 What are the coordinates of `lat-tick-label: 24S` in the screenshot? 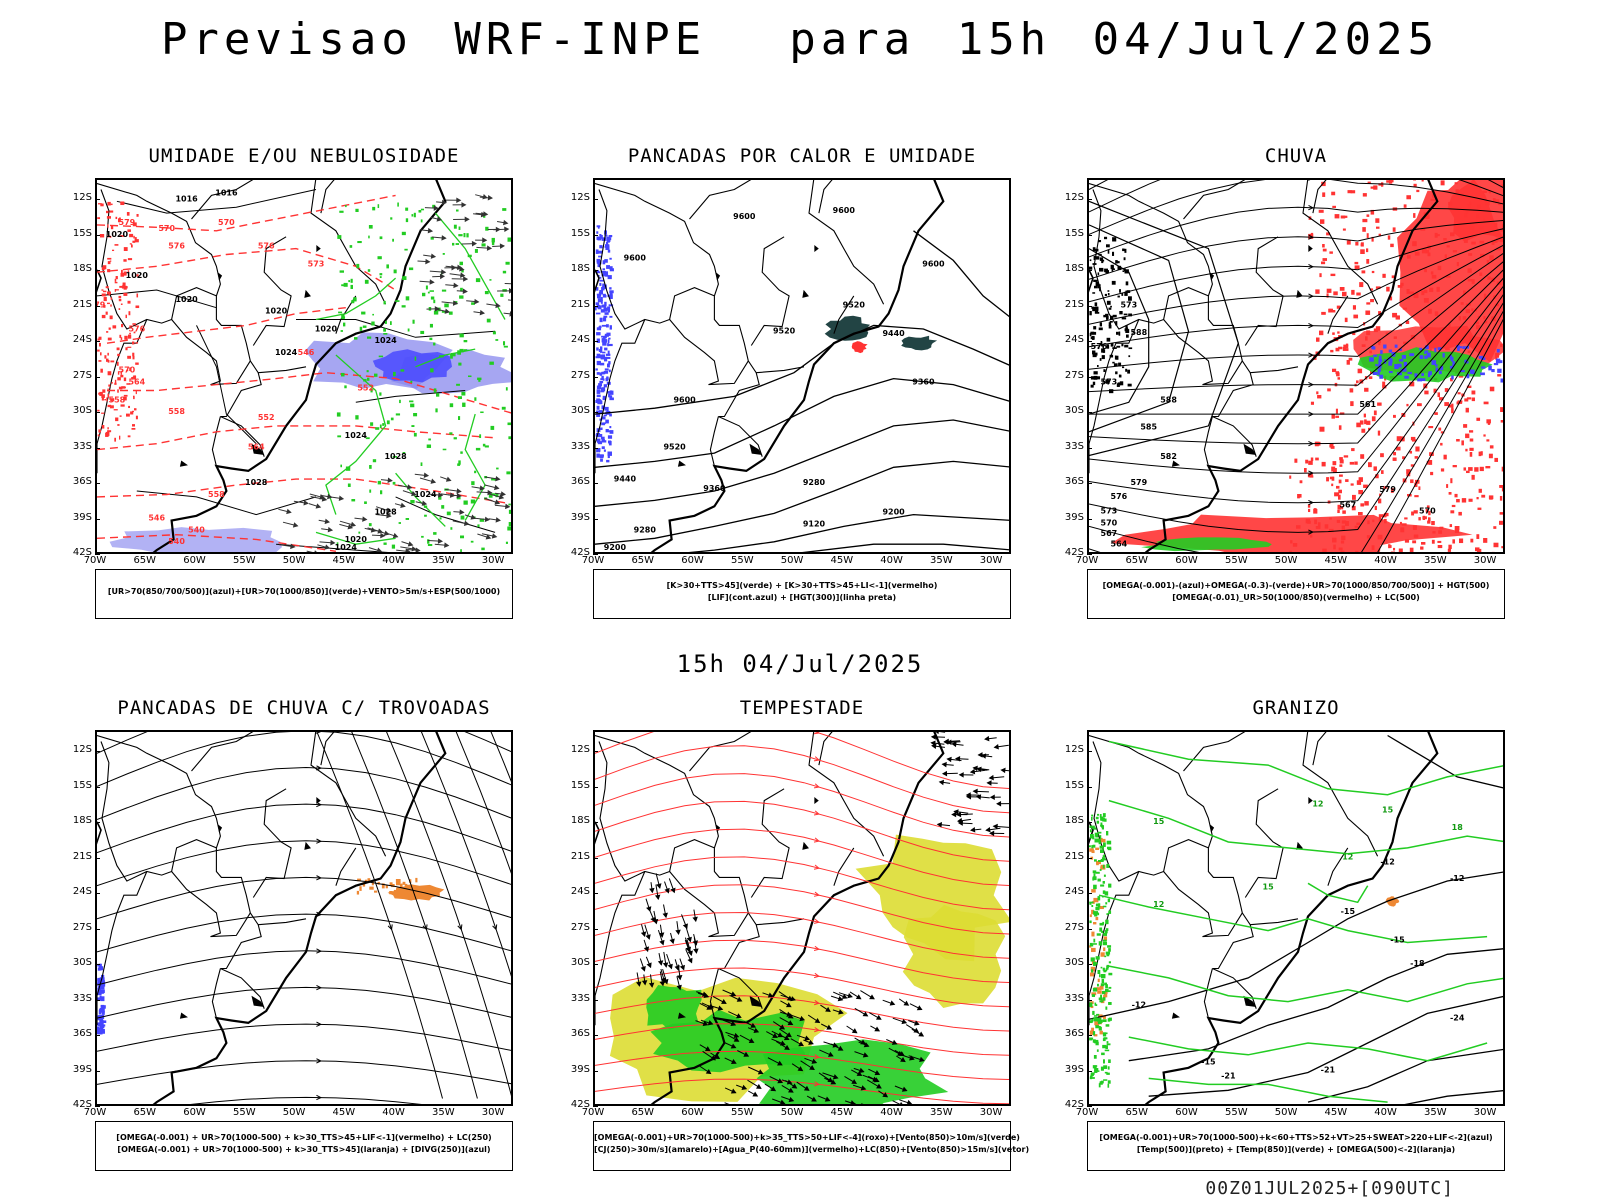 It's located at (1074, 340).